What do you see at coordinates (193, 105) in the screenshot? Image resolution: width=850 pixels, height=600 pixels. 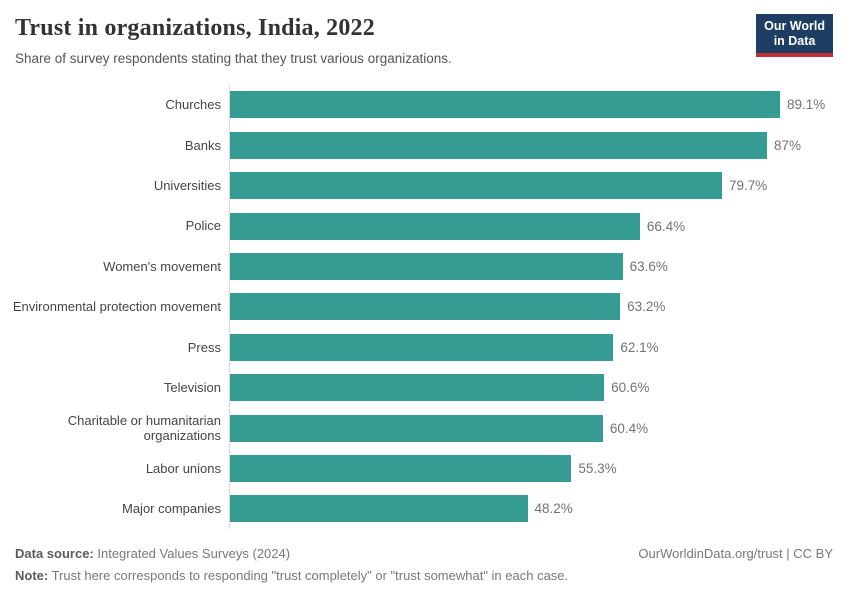 I see `category-label: Churches` at bounding box center [193, 105].